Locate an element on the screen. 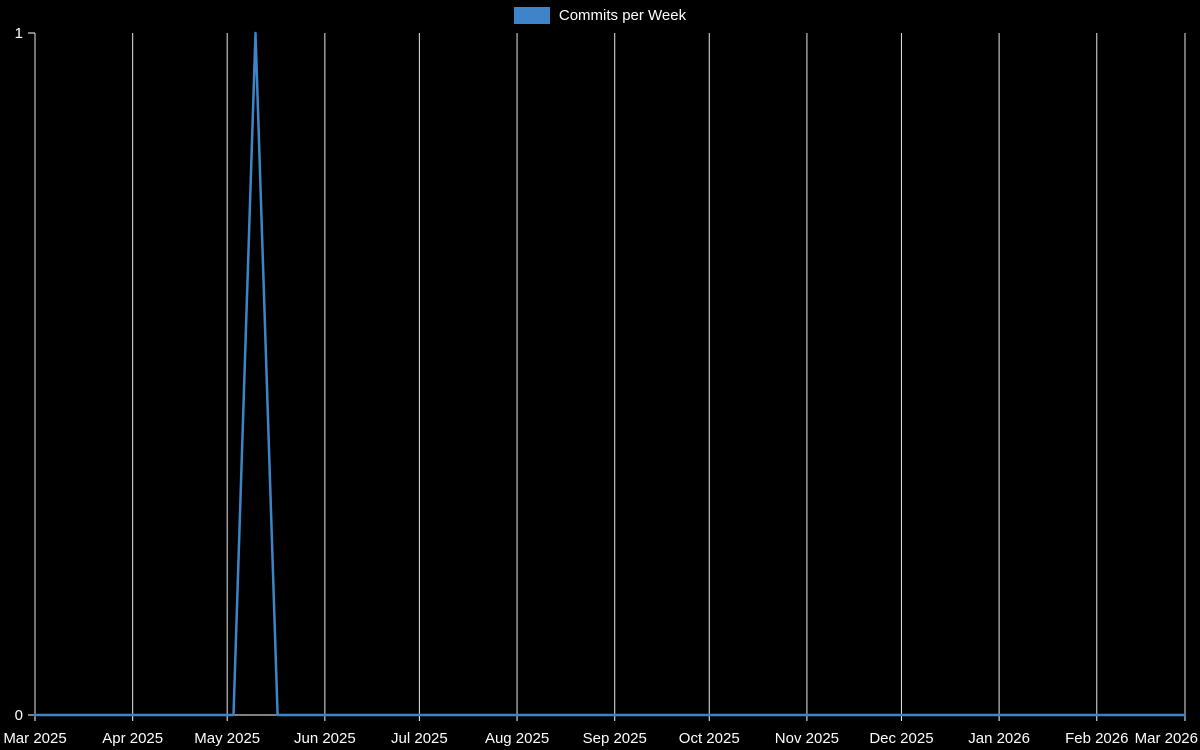 The height and width of the screenshot is (750, 1200). y-tick-label: 1 is located at coordinates (19, 33).